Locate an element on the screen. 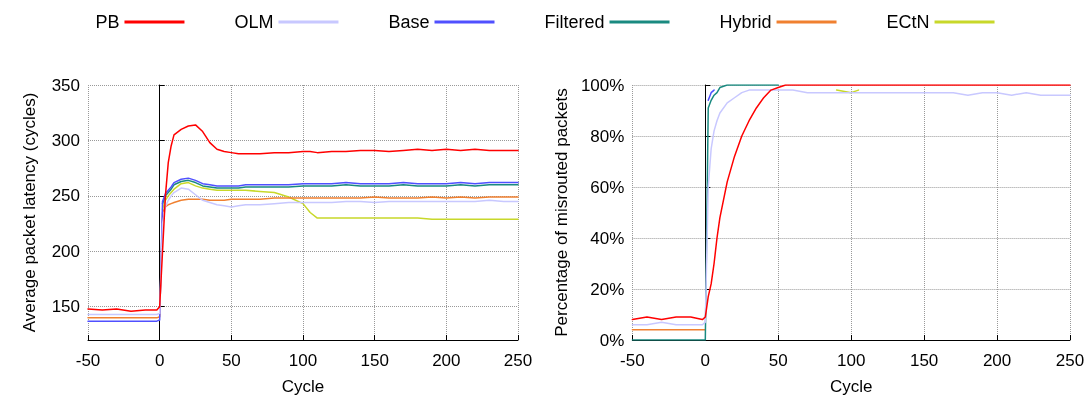  y-tick-label: 0% is located at coordinates (612, 340).